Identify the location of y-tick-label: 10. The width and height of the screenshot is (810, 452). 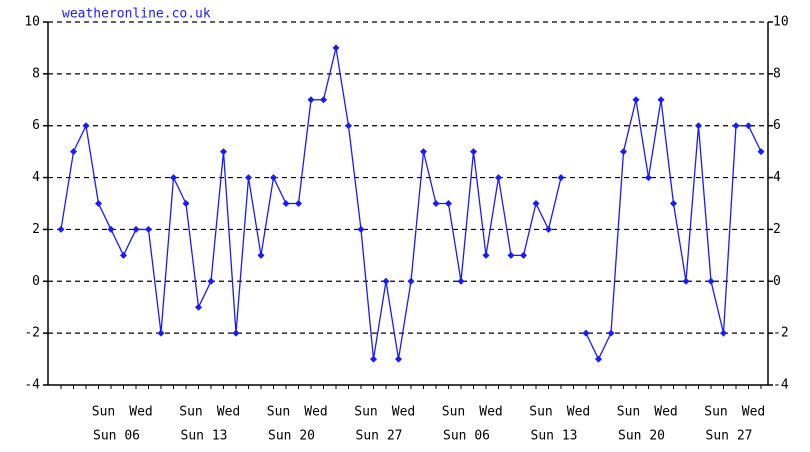
(32, 22).